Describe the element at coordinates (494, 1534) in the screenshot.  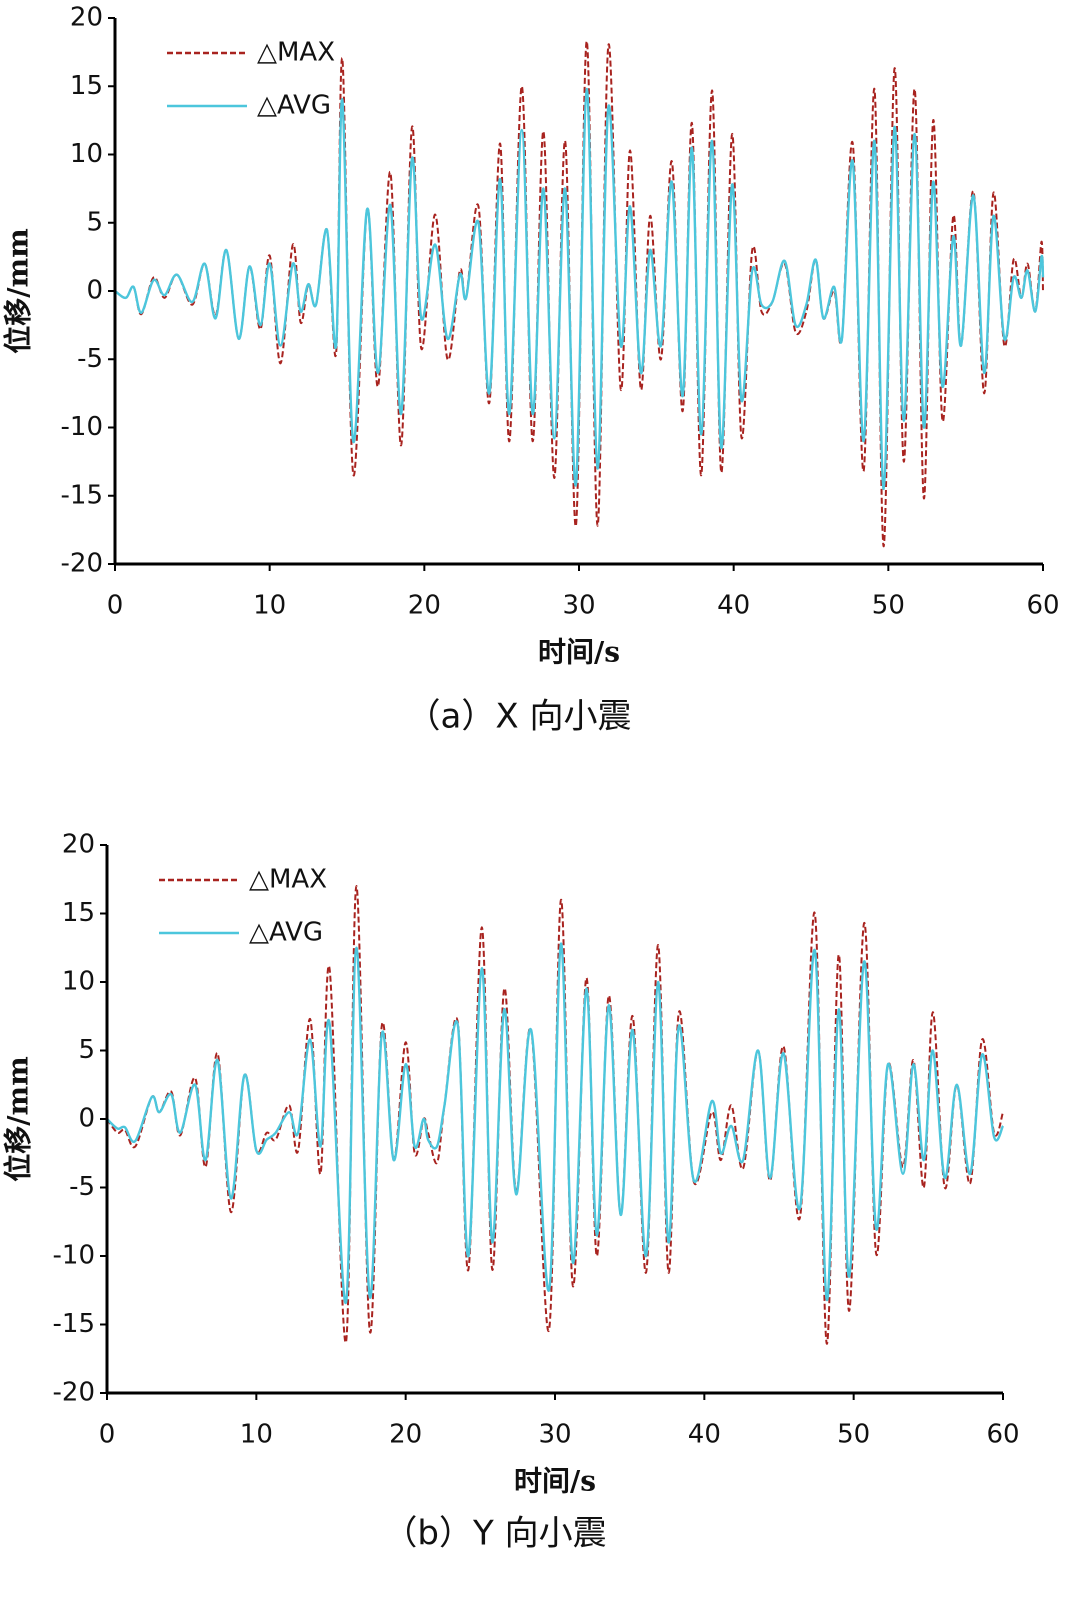
I see `caption: （b）Y 向小震` at that location.